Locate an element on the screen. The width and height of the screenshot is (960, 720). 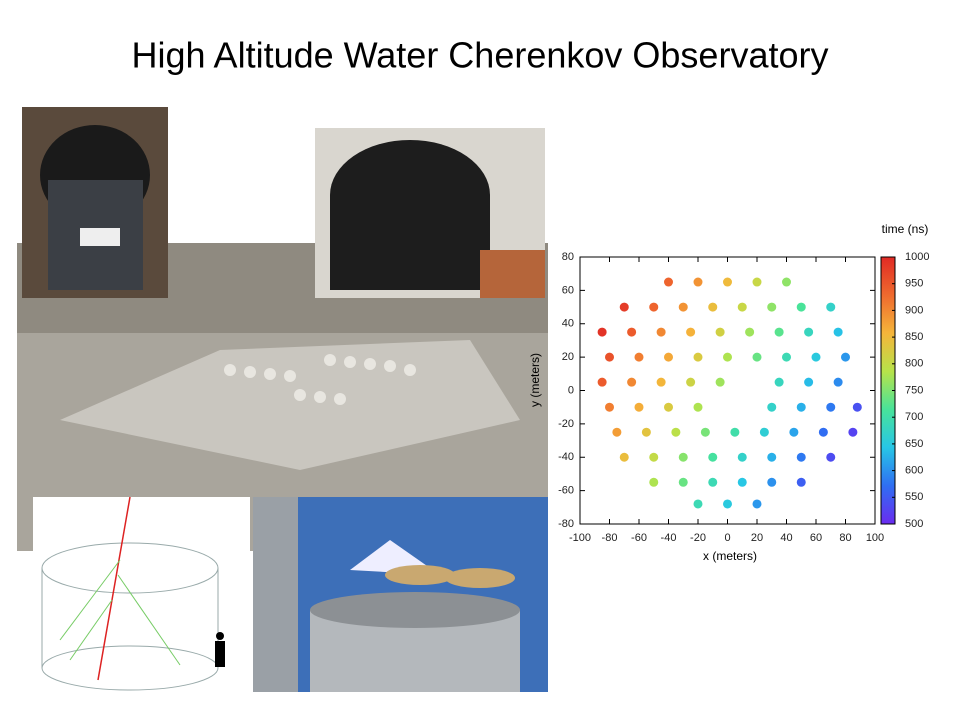
x-axis-label: x (meters) is located at coordinates (730, 556).